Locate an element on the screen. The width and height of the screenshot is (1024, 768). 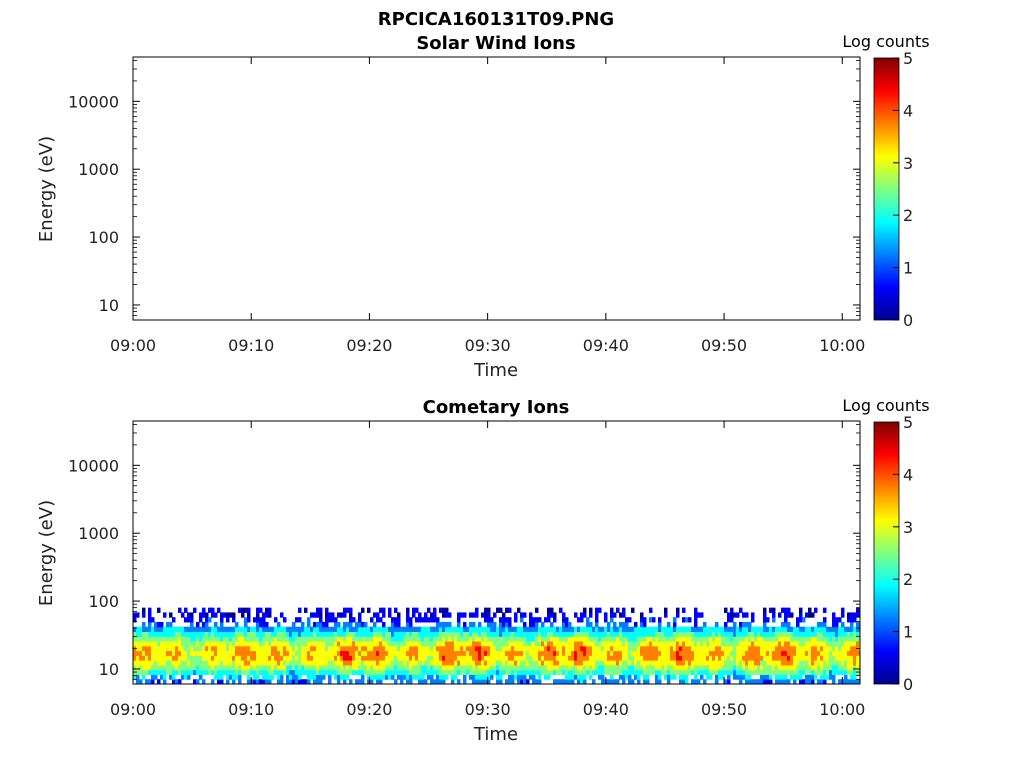
colorbar-tick-label: 1 is located at coordinates (908, 632).